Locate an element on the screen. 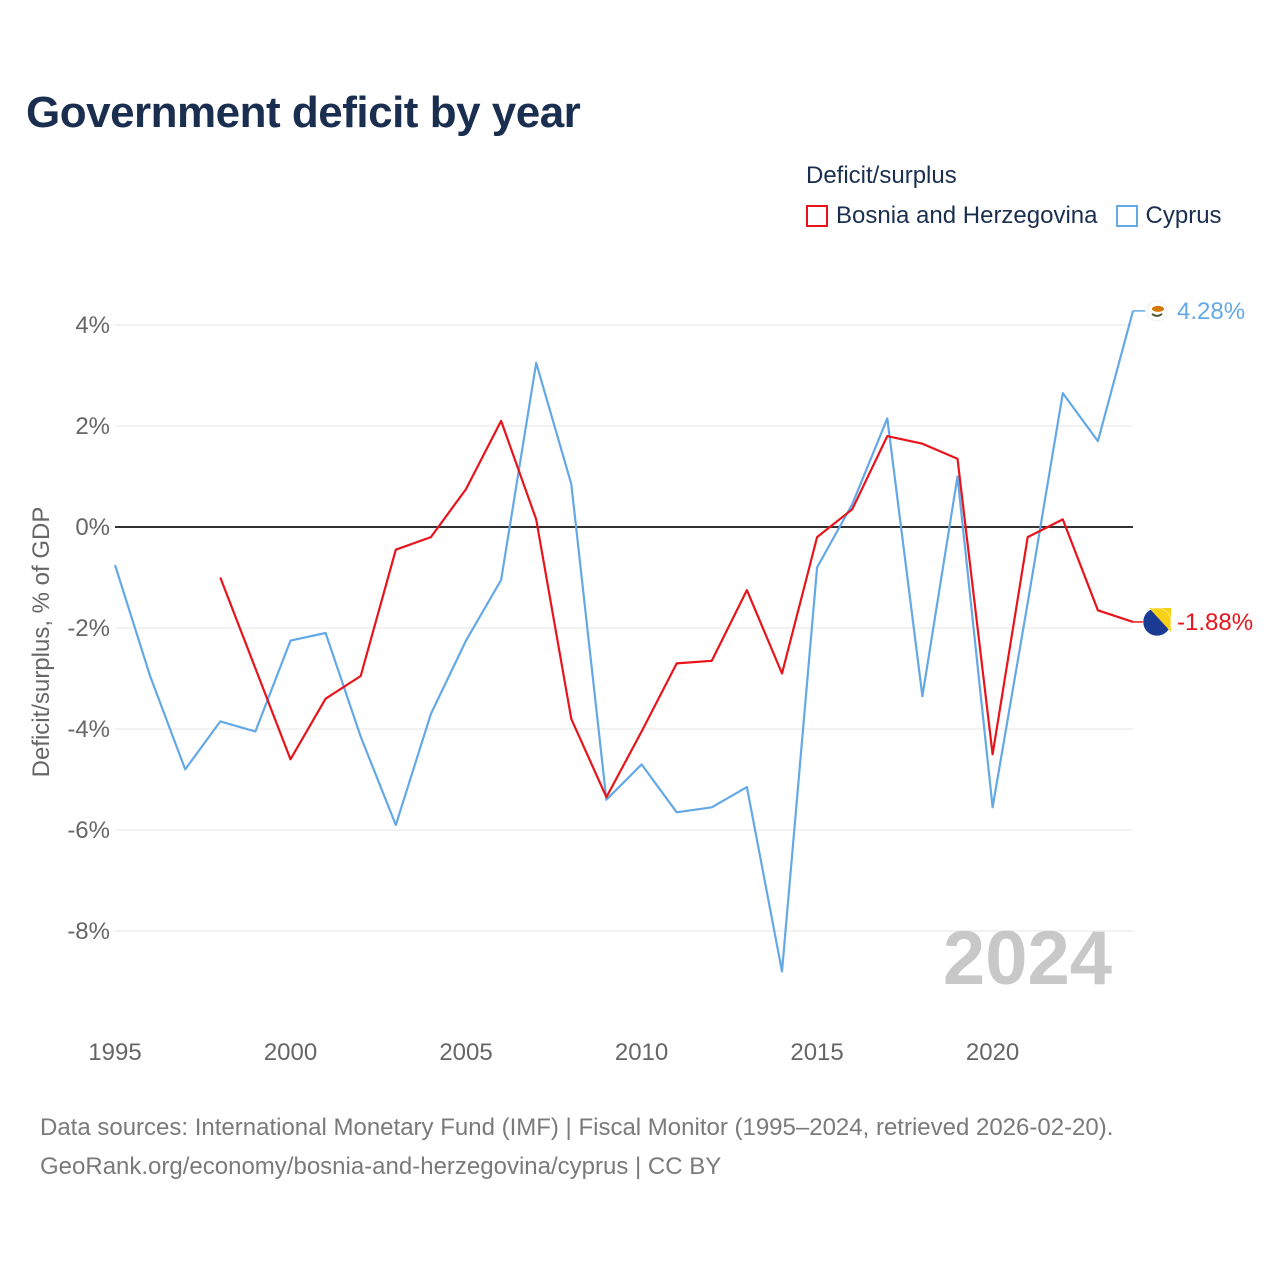  legend-item-cyprus: Cyprus is located at coordinates (1168, 216).